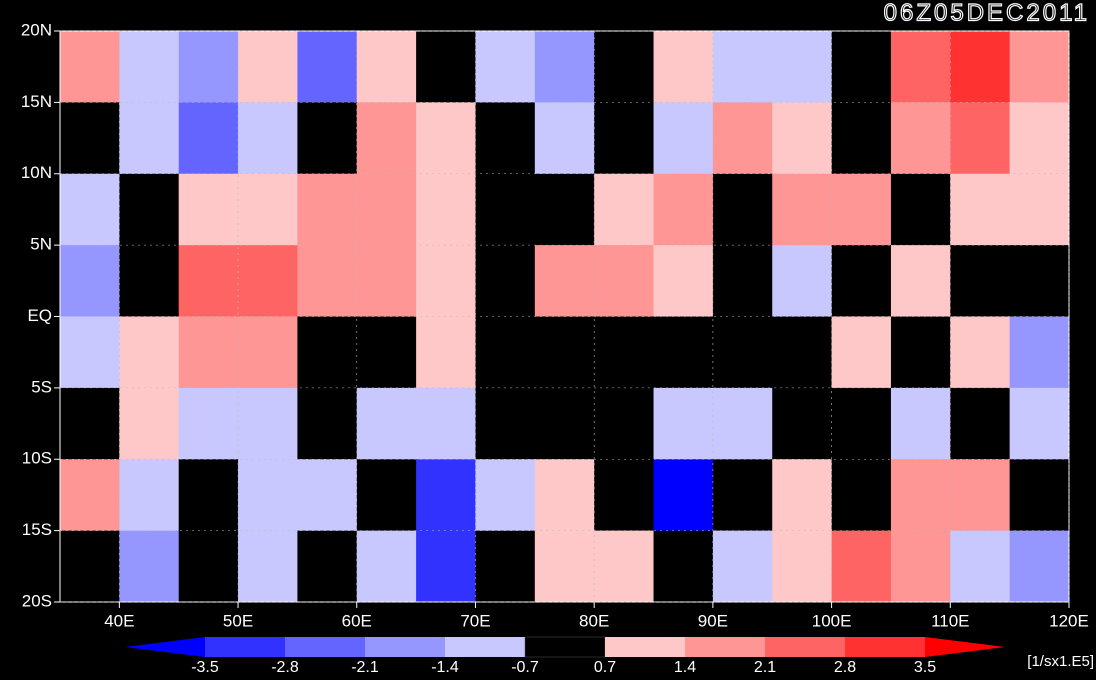 Image resolution: width=1096 pixels, height=680 pixels. What do you see at coordinates (238, 620) in the screenshot?
I see `x-tick-label: 50E` at bounding box center [238, 620].